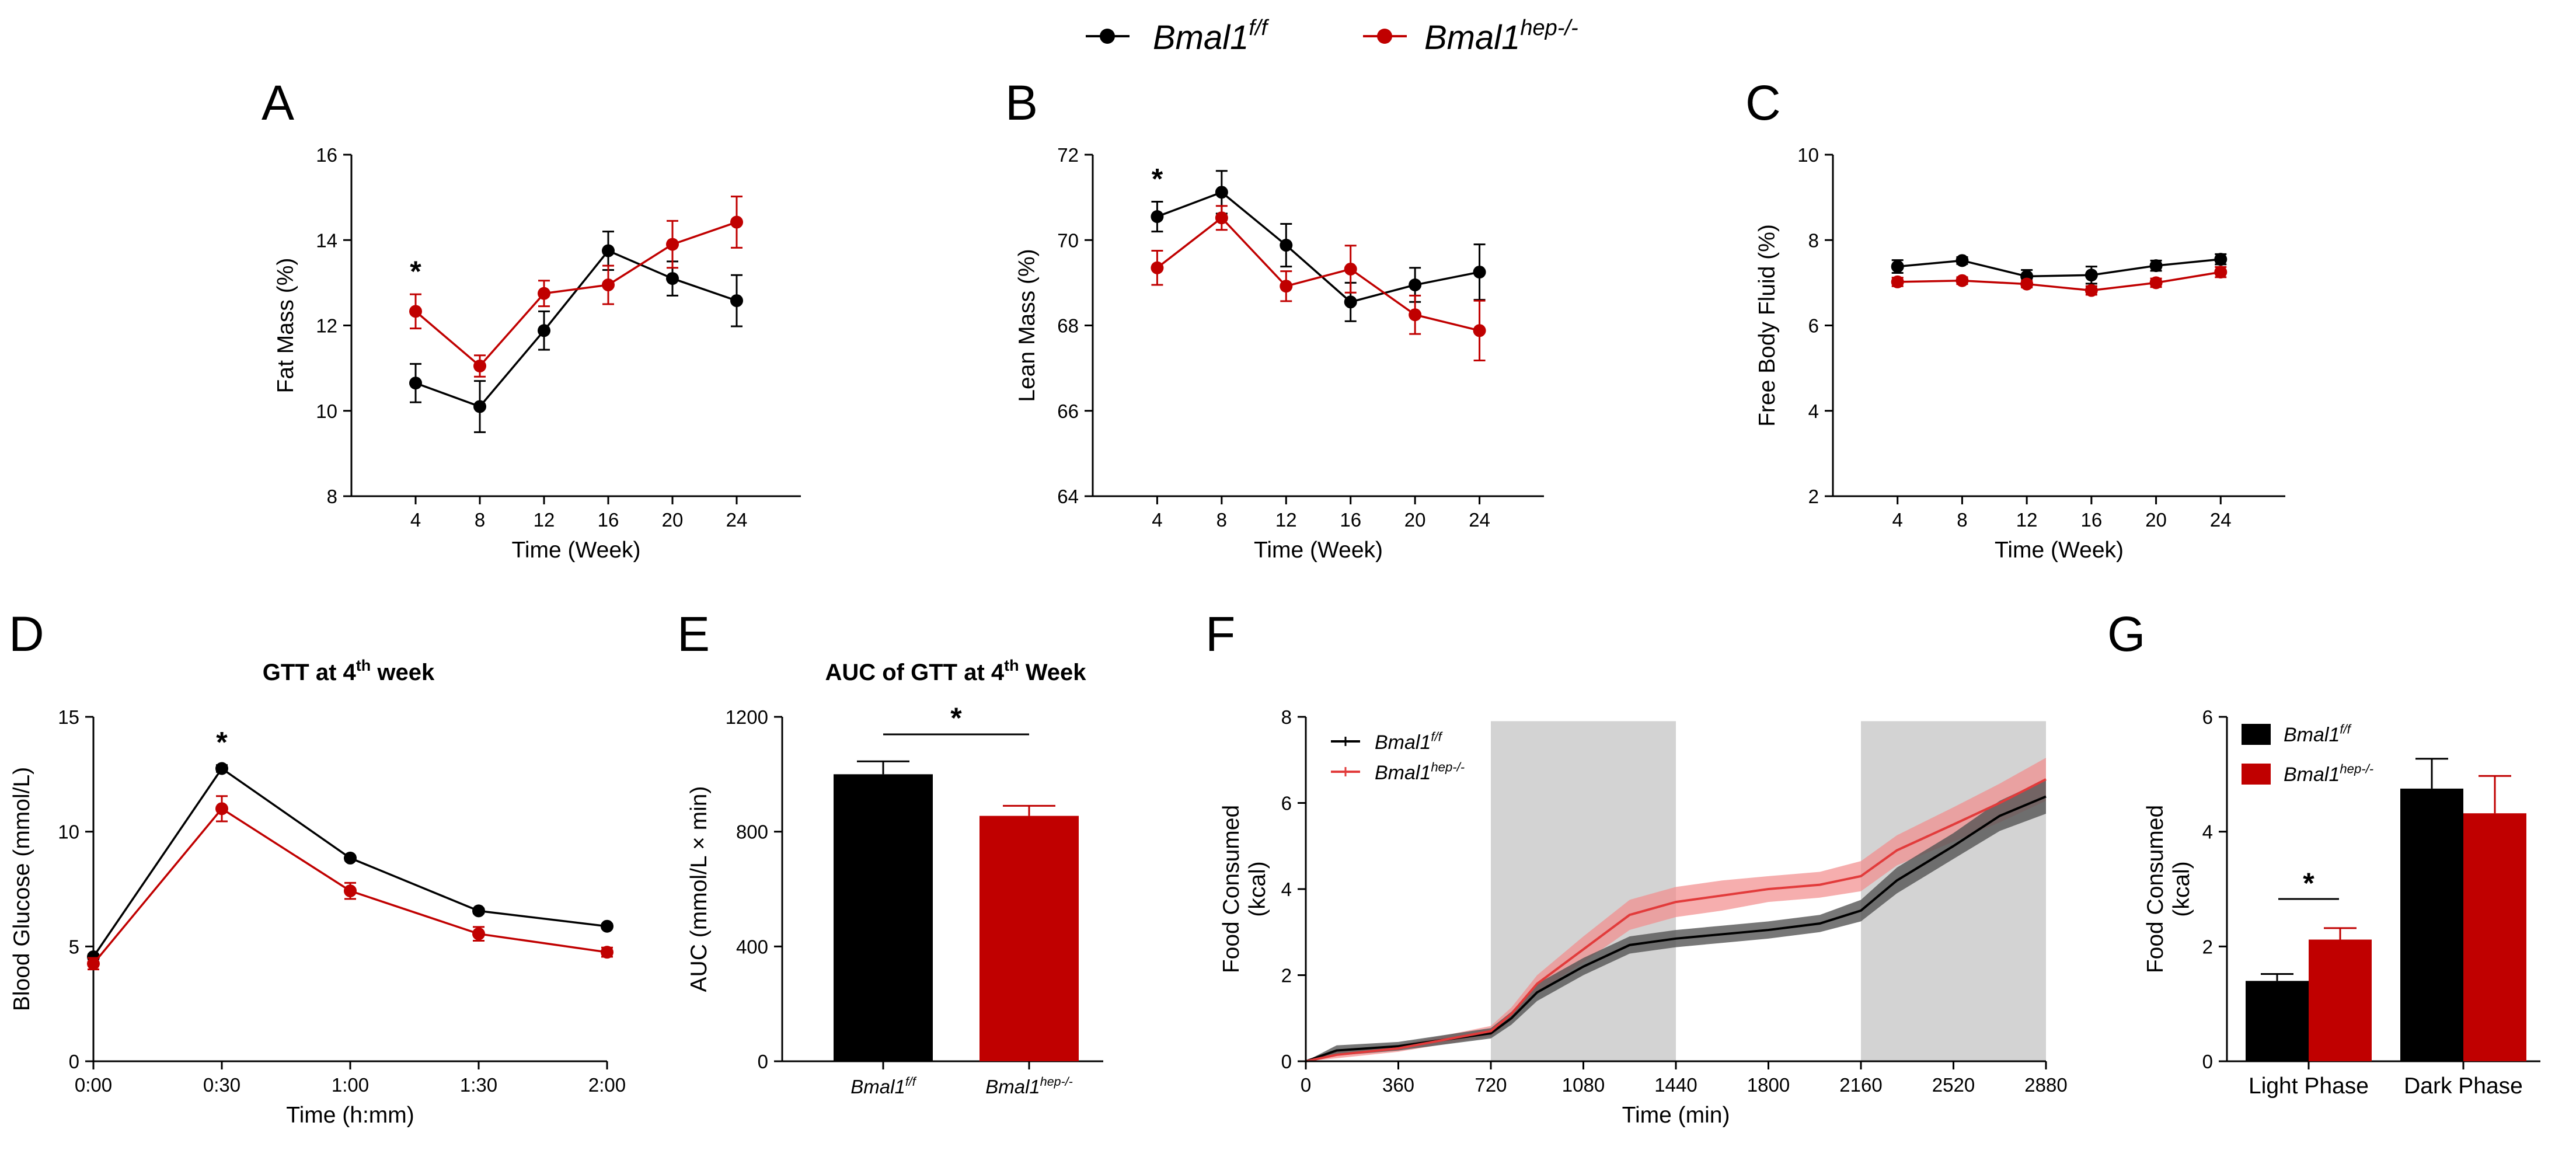 Image resolution: width=2576 pixels, height=1150 pixels. What do you see at coordinates (326, 326) in the screenshot?
I see `y-tick-label: 12` at bounding box center [326, 326].